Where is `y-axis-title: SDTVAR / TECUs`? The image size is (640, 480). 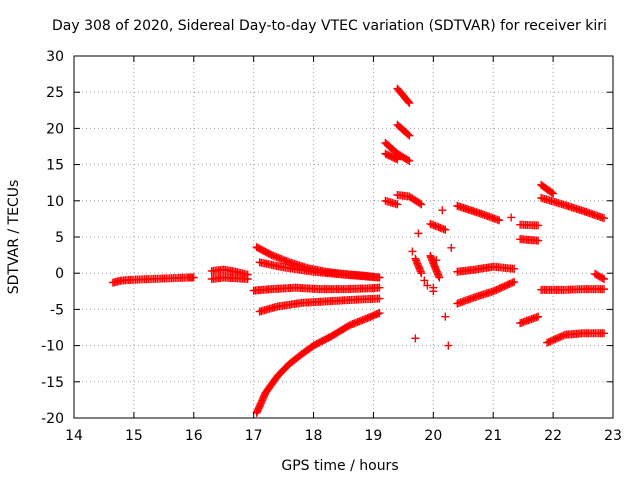 y-axis-title: SDTVAR / TECUs is located at coordinates (14, 237).